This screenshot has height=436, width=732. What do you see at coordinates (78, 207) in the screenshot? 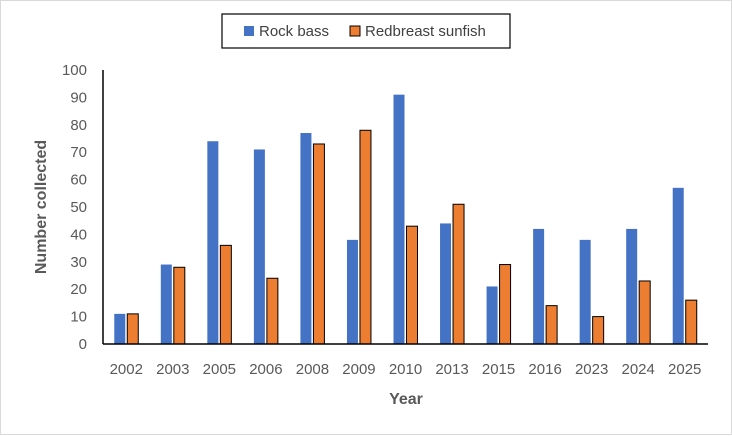
I see `y-tick-label: 50` at bounding box center [78, 207].